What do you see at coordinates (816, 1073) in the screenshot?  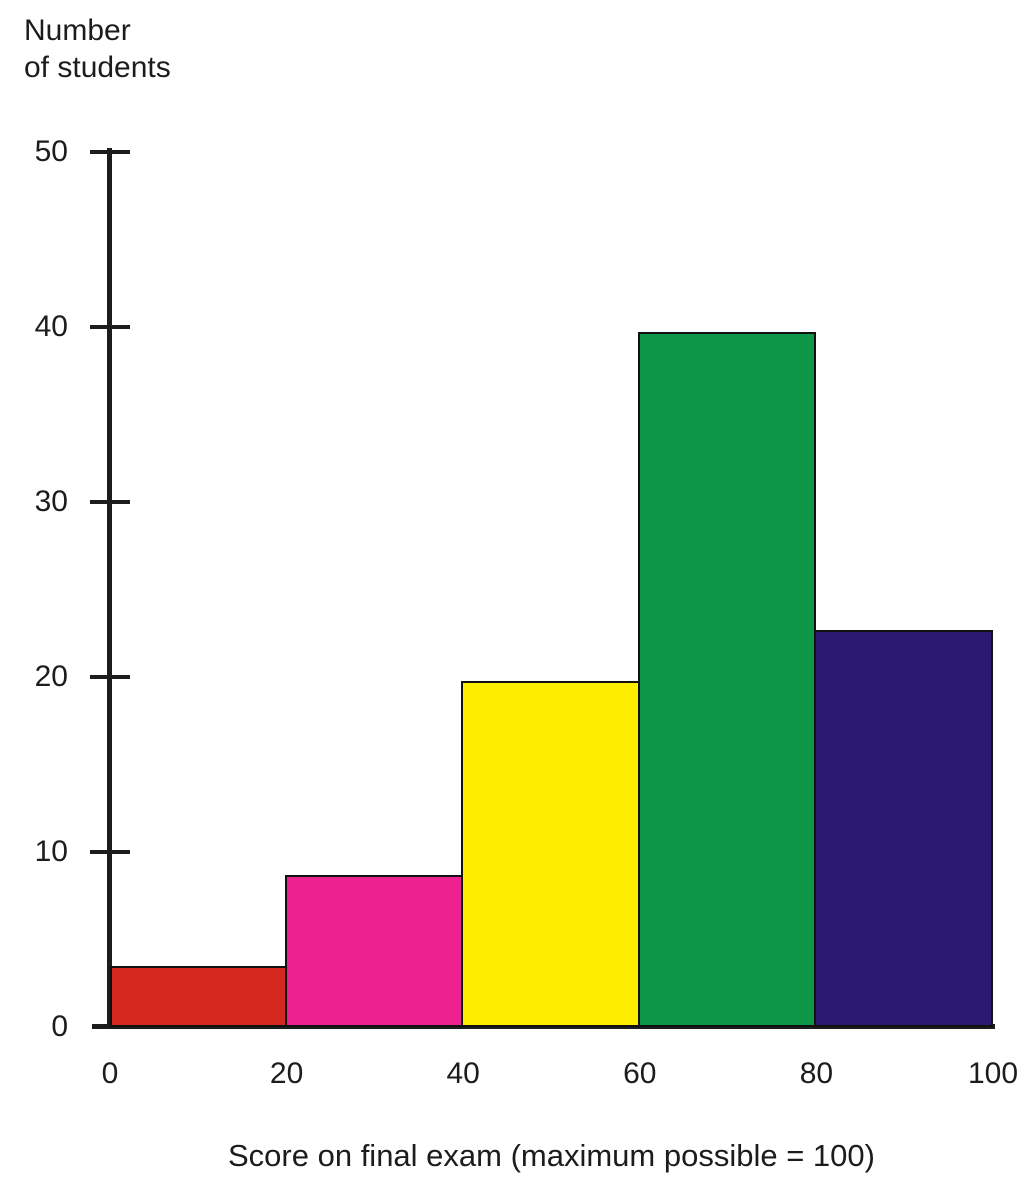 I see `x-tick-label: 80` at bounding box center [816, 1073].